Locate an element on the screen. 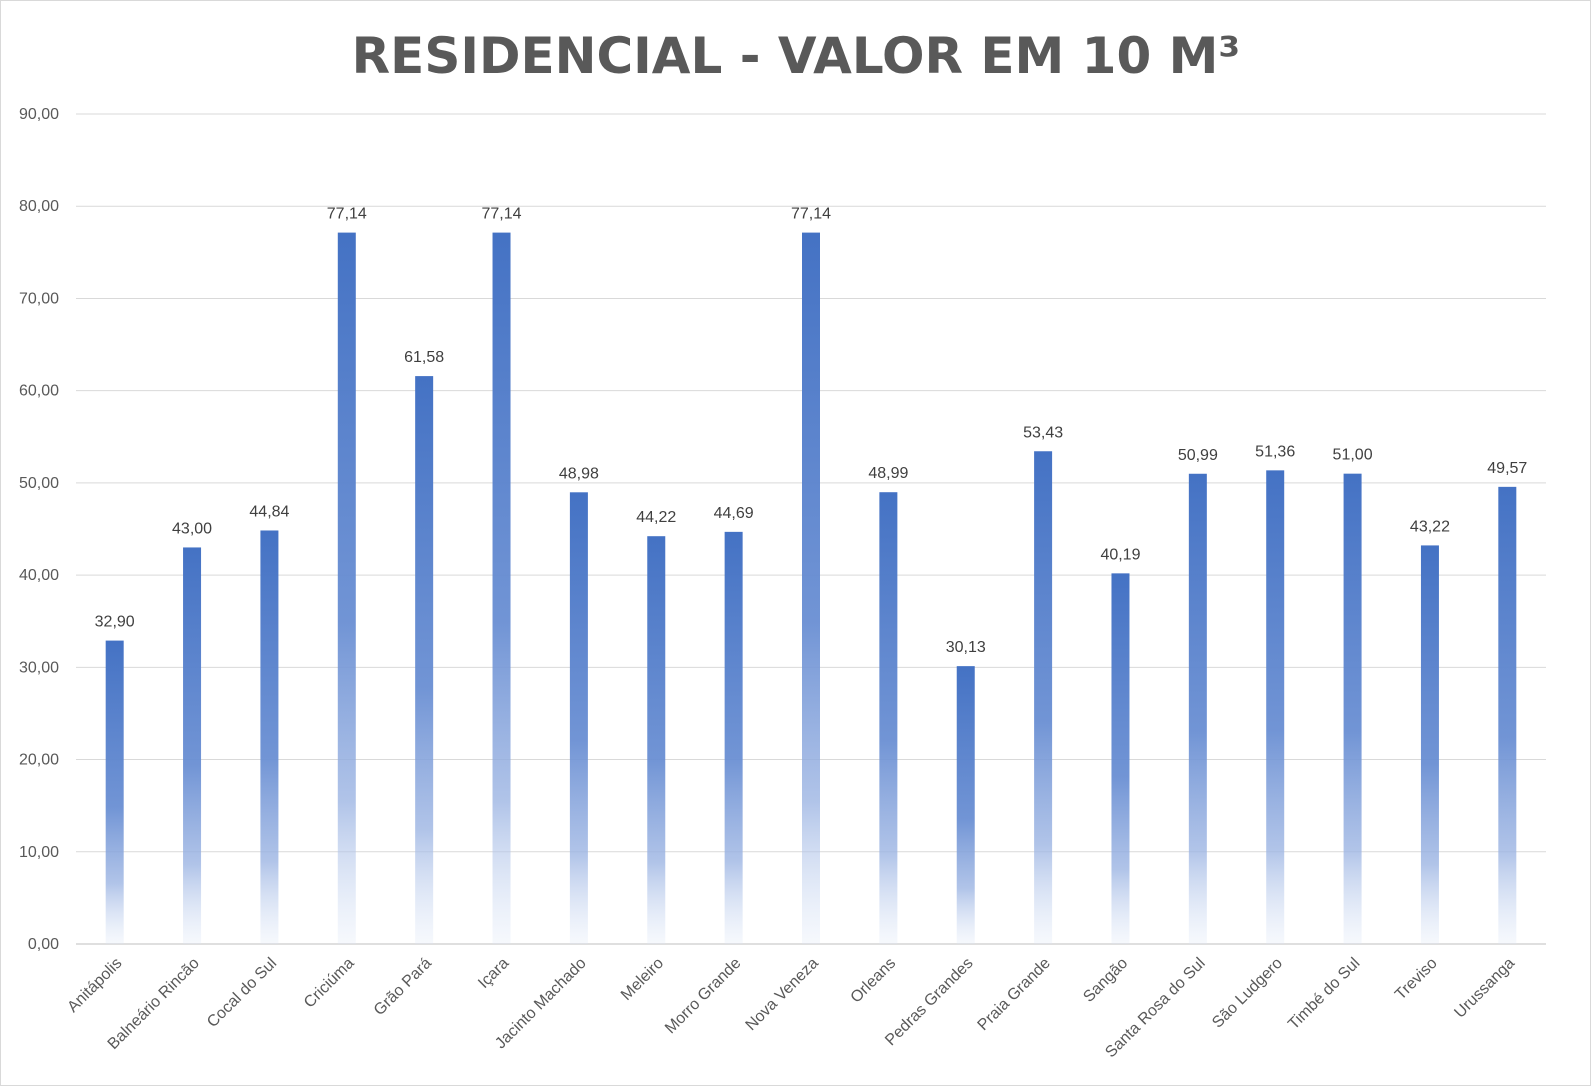  x-category-label: Cocal do Sul is located at coordinates (242, 993).